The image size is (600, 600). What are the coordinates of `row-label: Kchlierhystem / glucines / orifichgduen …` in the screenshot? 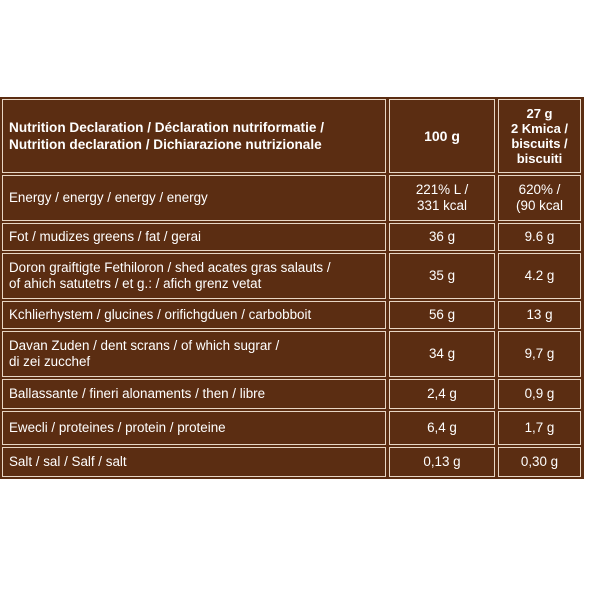 It's located at (194, 315).